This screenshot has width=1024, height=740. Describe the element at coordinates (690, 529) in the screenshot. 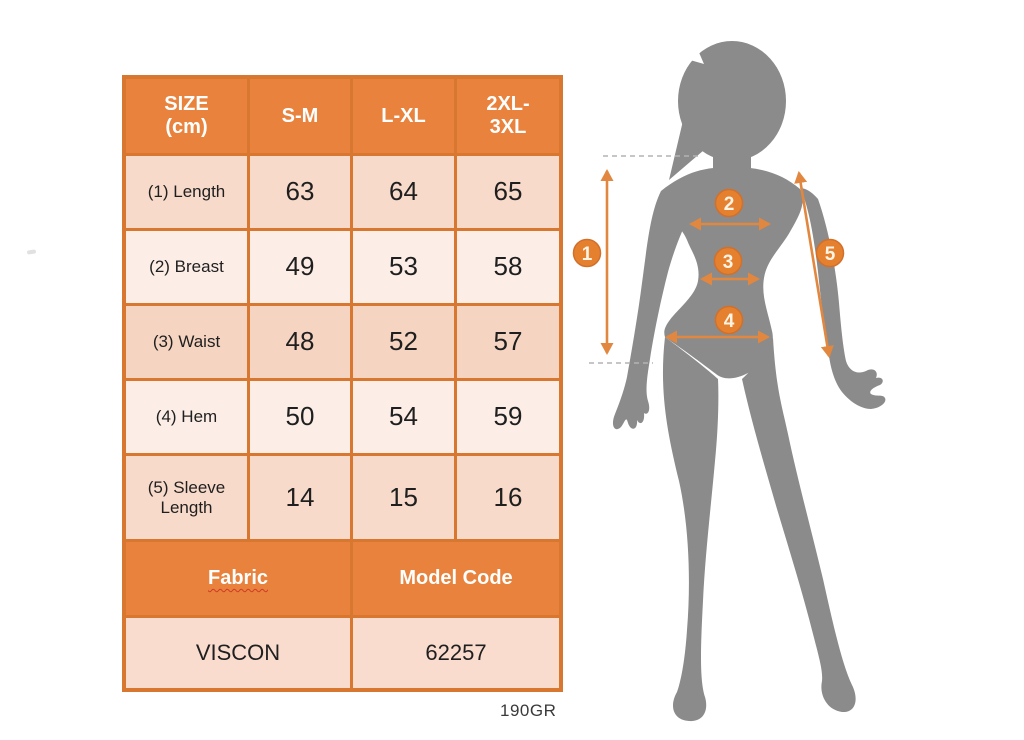

I see `silhouette-left-leg` at that location.